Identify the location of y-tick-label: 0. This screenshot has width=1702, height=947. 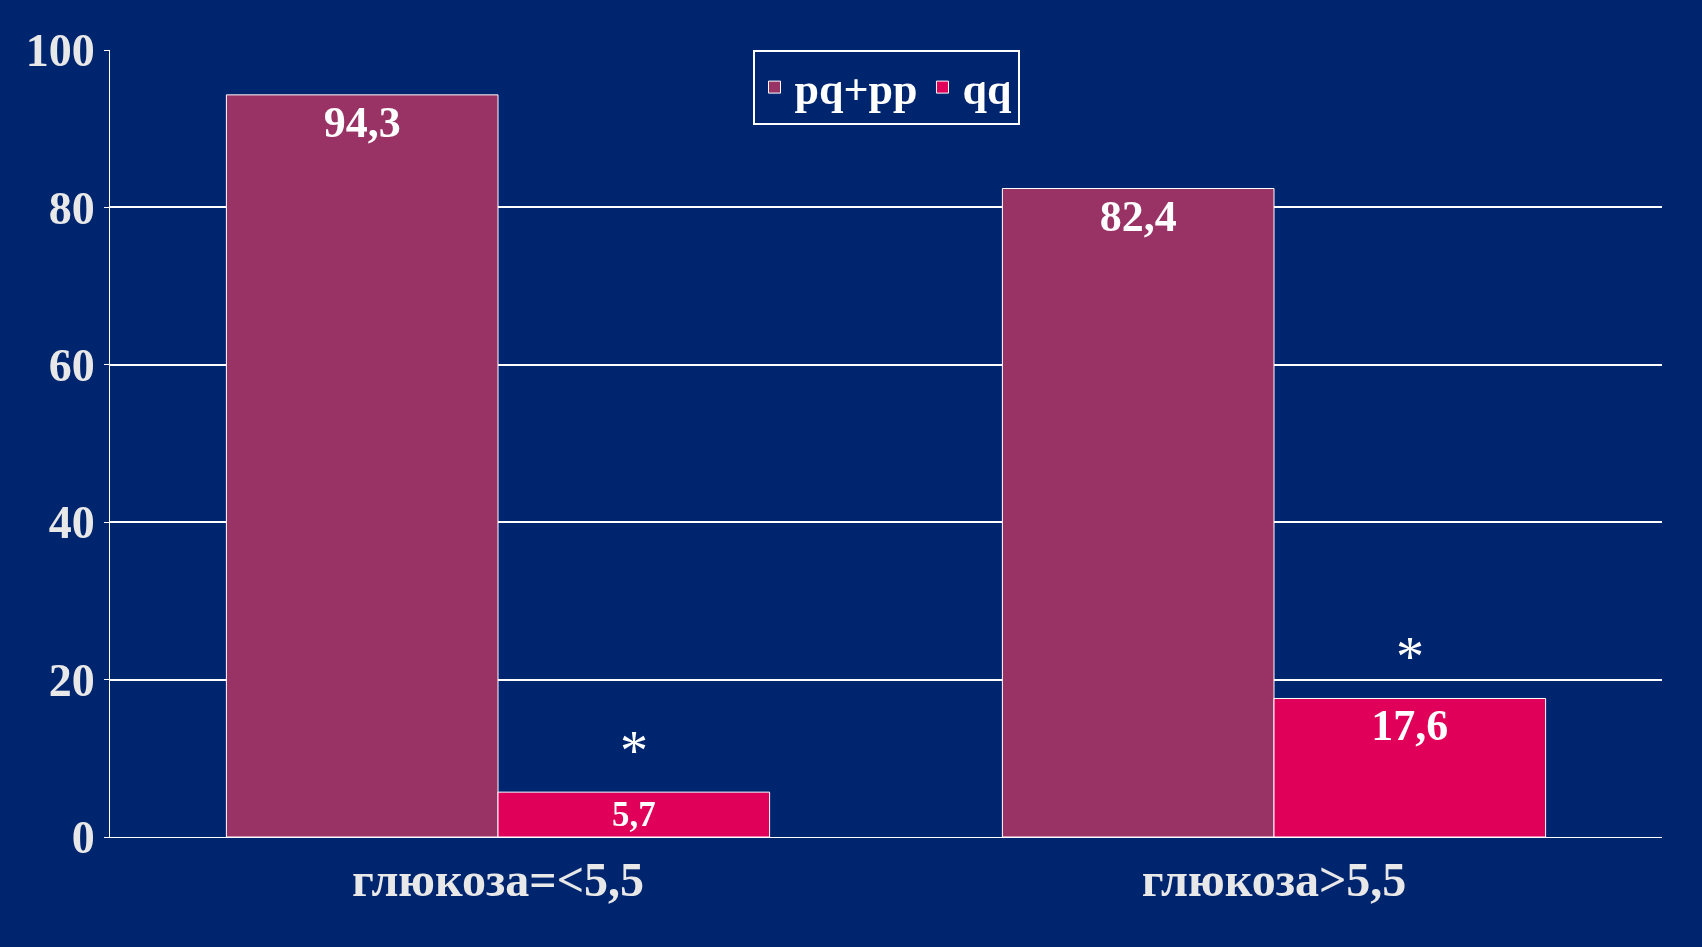
(83, 838).